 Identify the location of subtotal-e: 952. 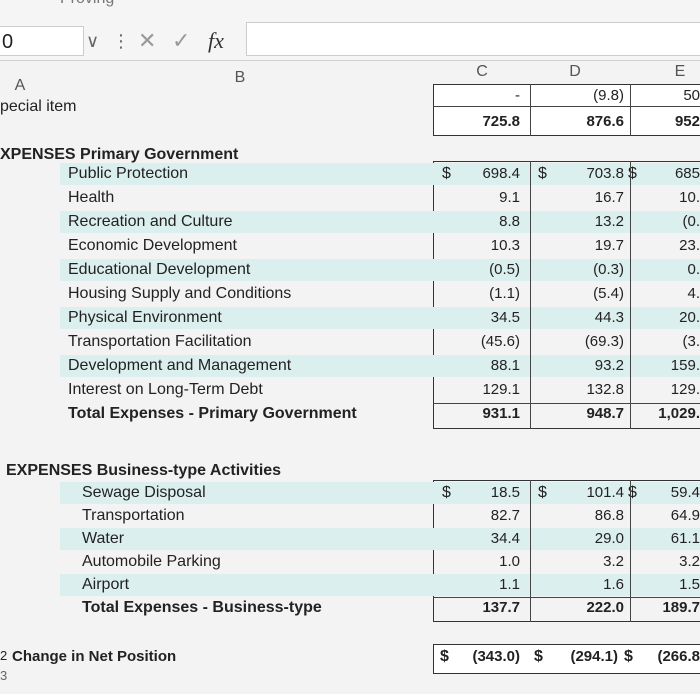
(687, 121).